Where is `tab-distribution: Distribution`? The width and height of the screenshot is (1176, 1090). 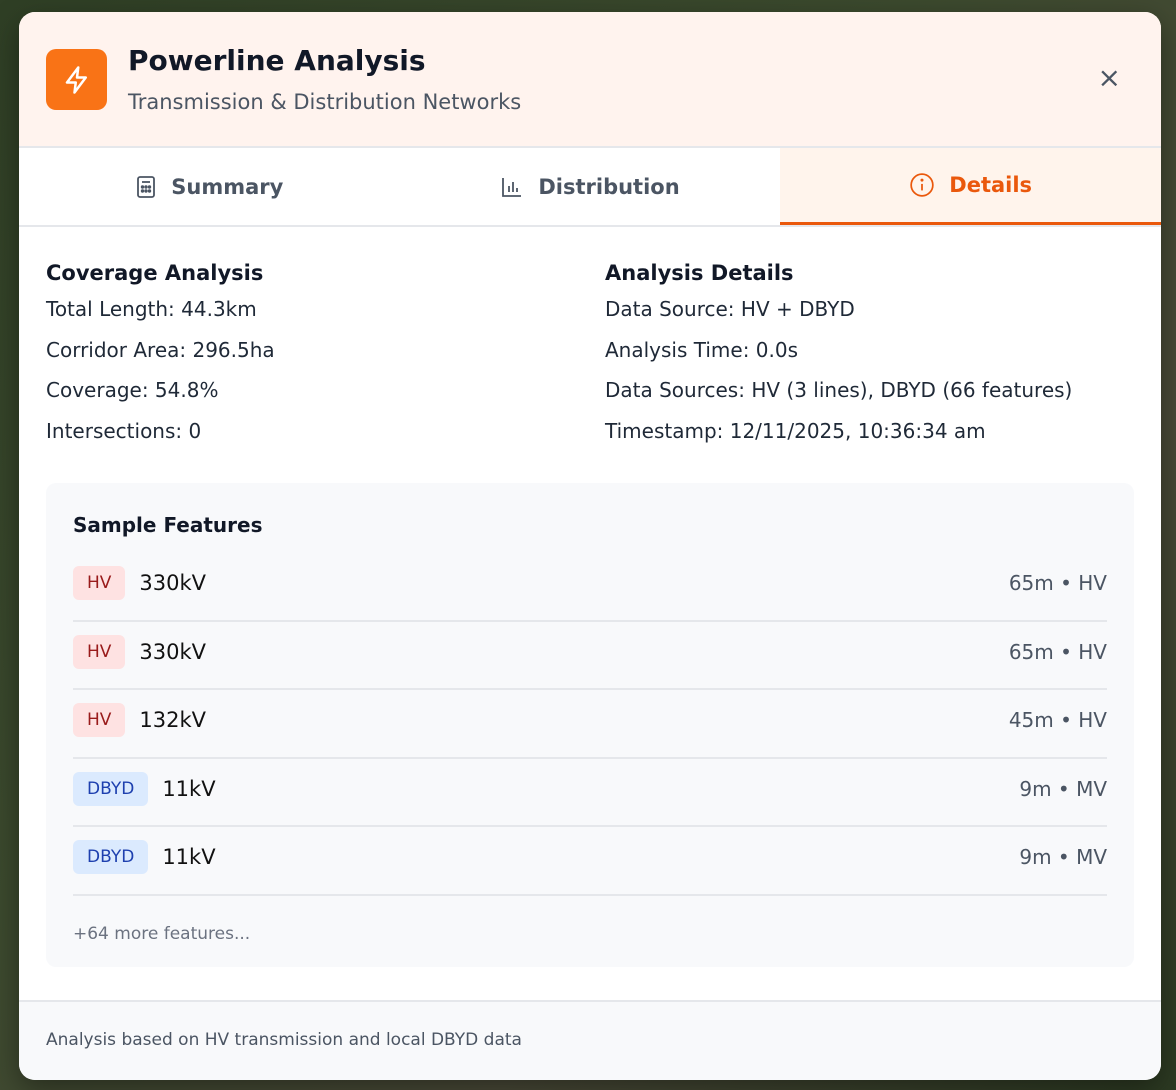 tab-distribution: Distribution is located at coordinates (590, 186).